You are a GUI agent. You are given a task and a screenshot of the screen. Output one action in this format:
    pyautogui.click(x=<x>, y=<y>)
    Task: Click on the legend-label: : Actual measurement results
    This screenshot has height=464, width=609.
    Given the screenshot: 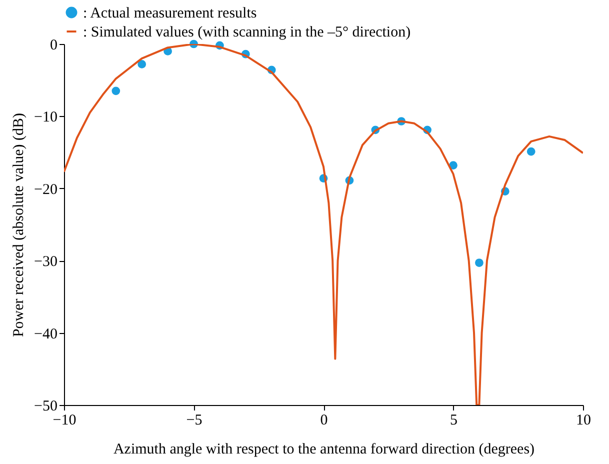 What is the action you would take?
    pyautogui.click(x=170, y=14)
    